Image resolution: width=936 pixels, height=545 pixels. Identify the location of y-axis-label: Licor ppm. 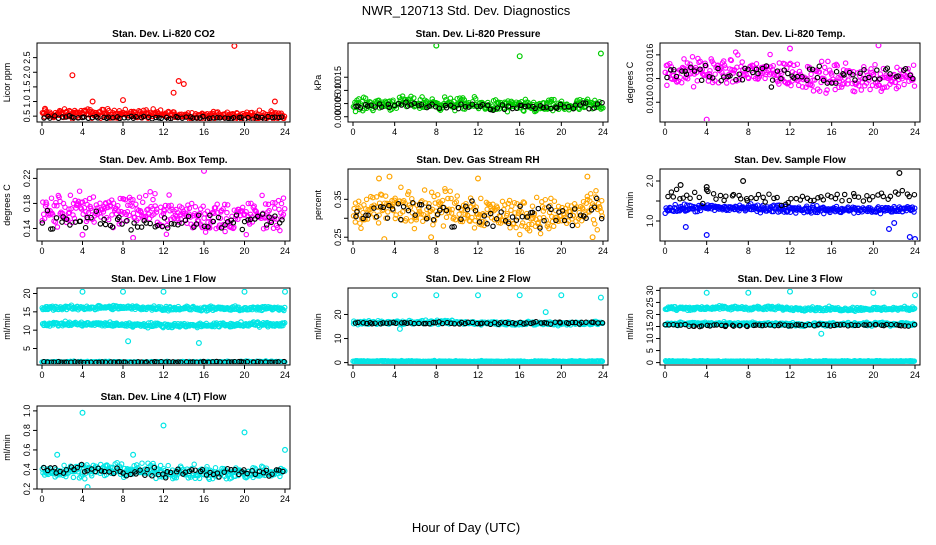
(7, 83).